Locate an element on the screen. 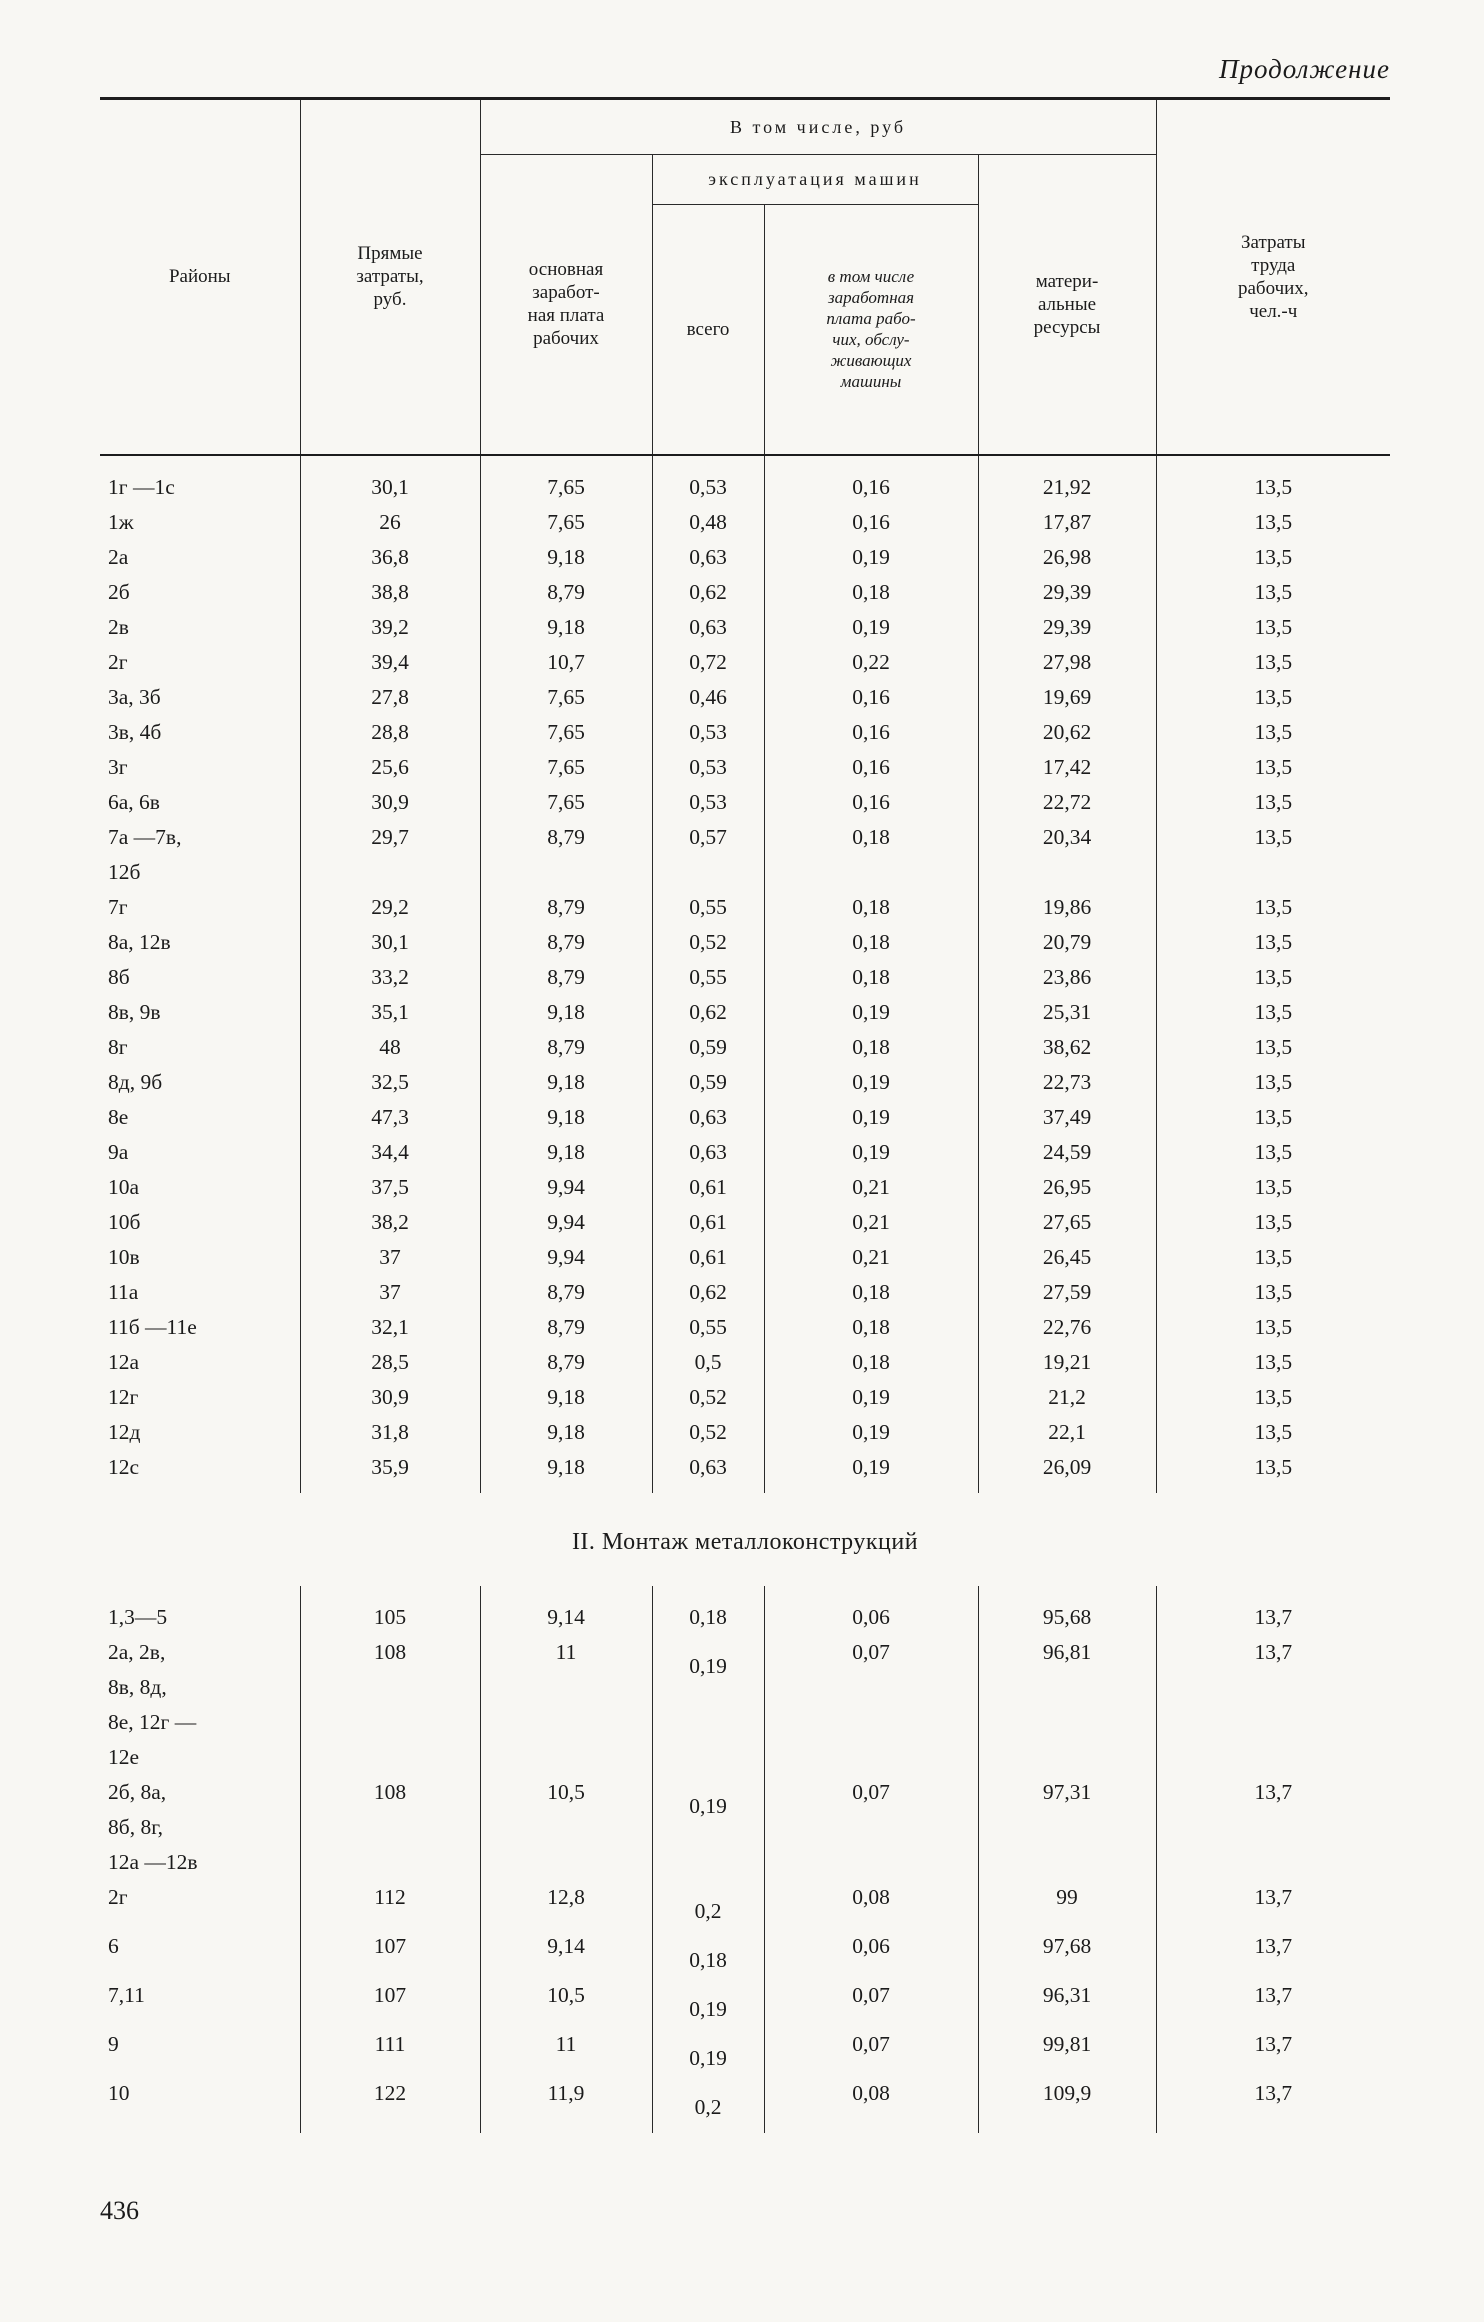  direct-costs-cell: 35,1 is located at coordinates (390, 1012).